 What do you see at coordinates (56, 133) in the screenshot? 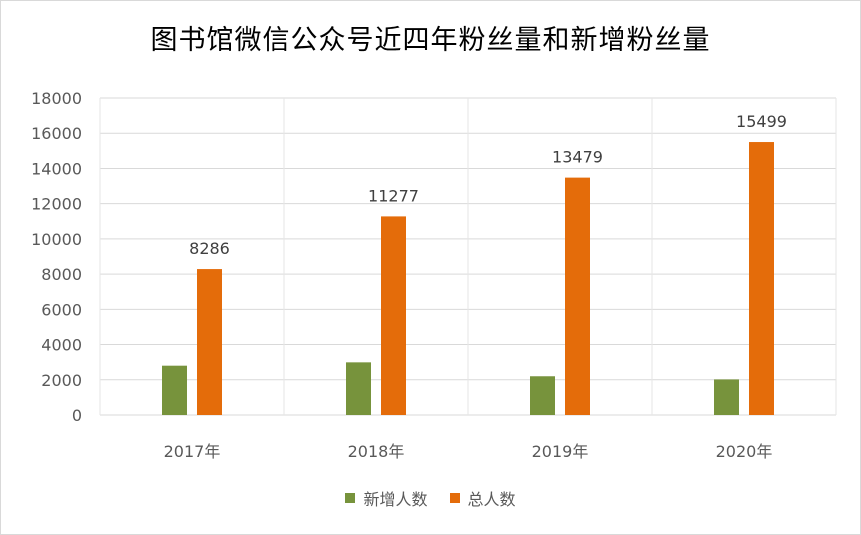
I see `y-tick-label: 16000` at bounding box center [56, 133].